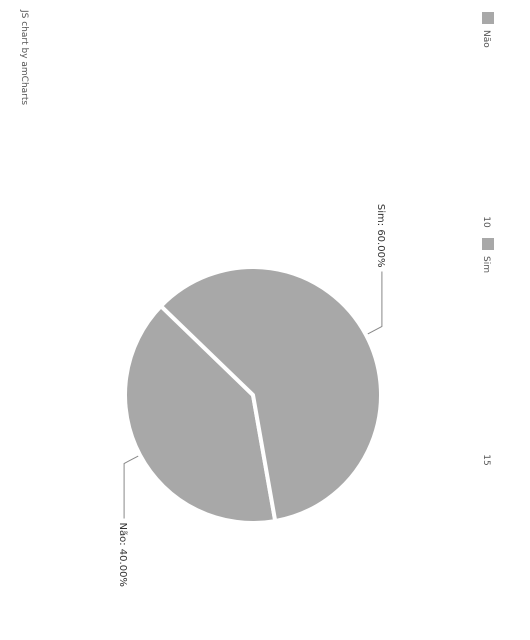 The image size is (530, 640). What do you see at coordinates (486, 459) in the screenshot?
I see `legend-value-sim: 15` at bounding box center [486, 459].